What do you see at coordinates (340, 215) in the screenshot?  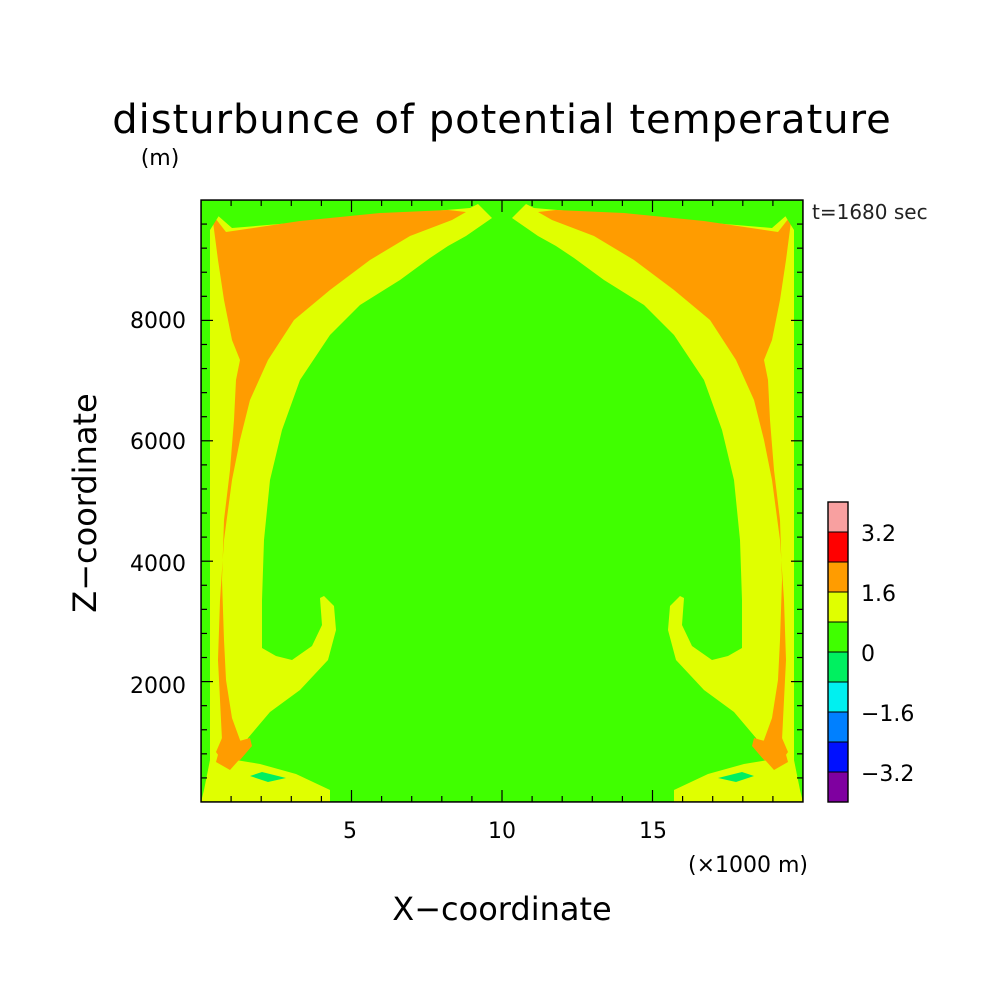 I see `edge-top-left` at bounding box center [340, 215].